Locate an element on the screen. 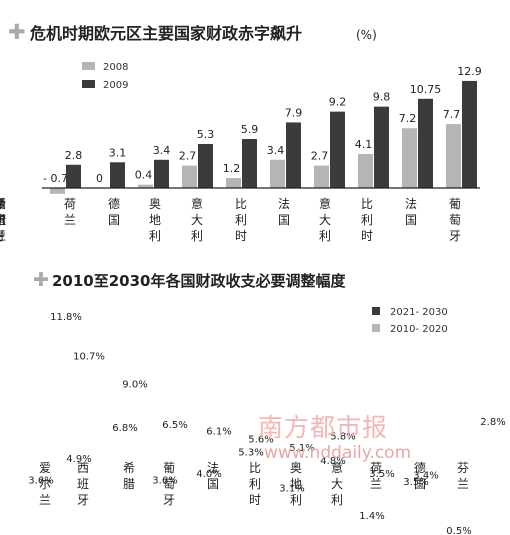 The width and height of the screenshot is (510, 535). deficit-chart-title-group: ✚ 危机时期欧元区主要国家财政赤字飙升 (%) is located at coordinates (192, 32).